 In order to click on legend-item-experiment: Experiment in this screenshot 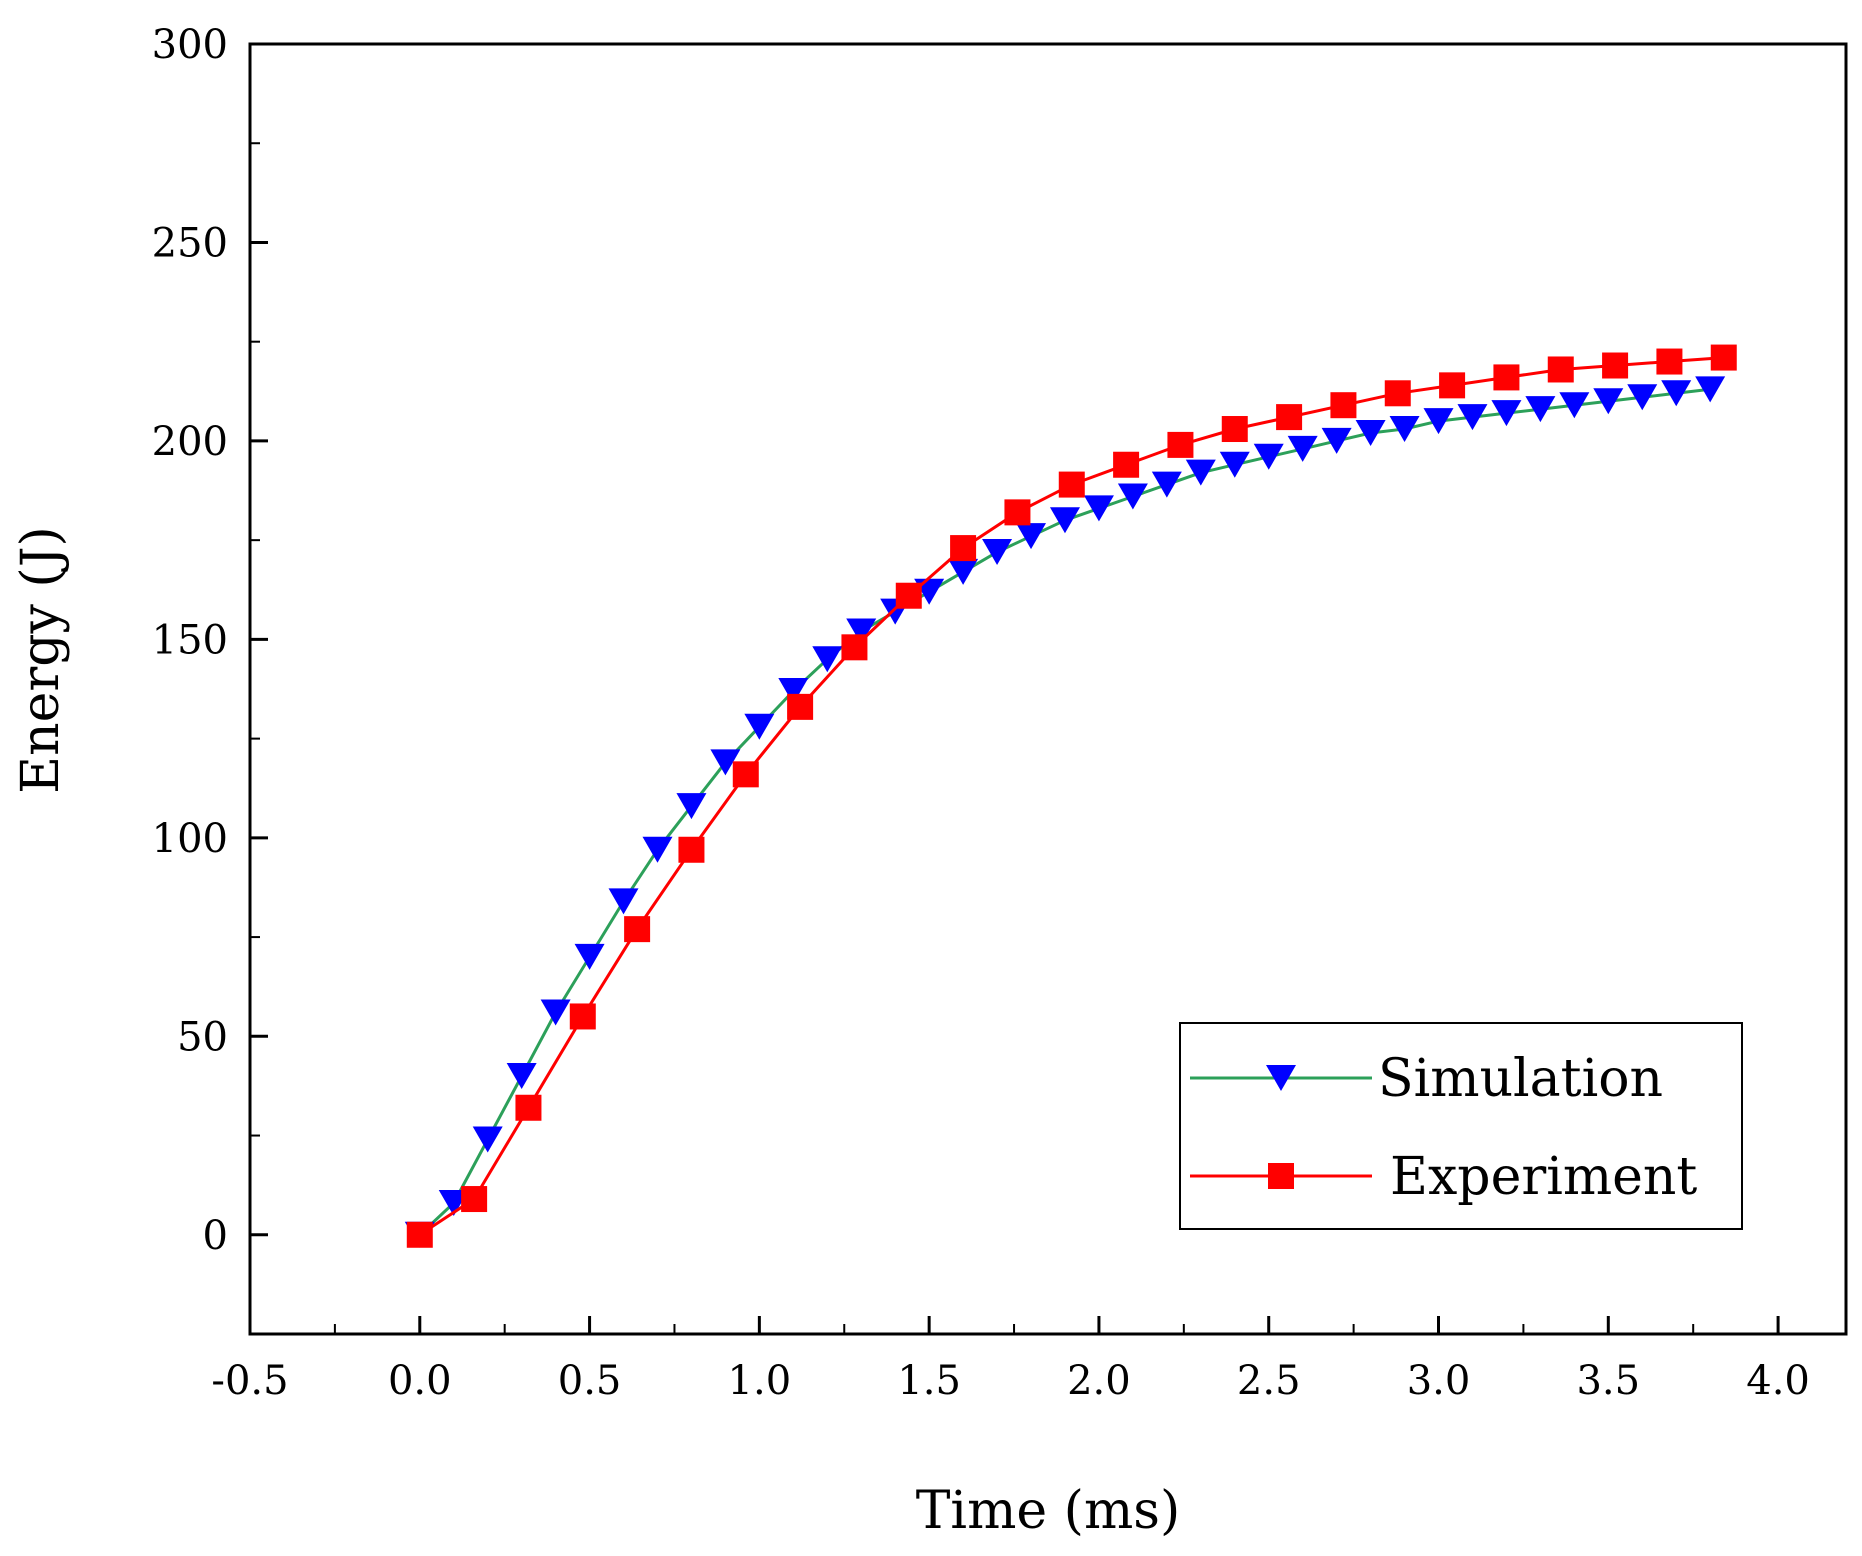, I will do `click(1443, 1177)`.